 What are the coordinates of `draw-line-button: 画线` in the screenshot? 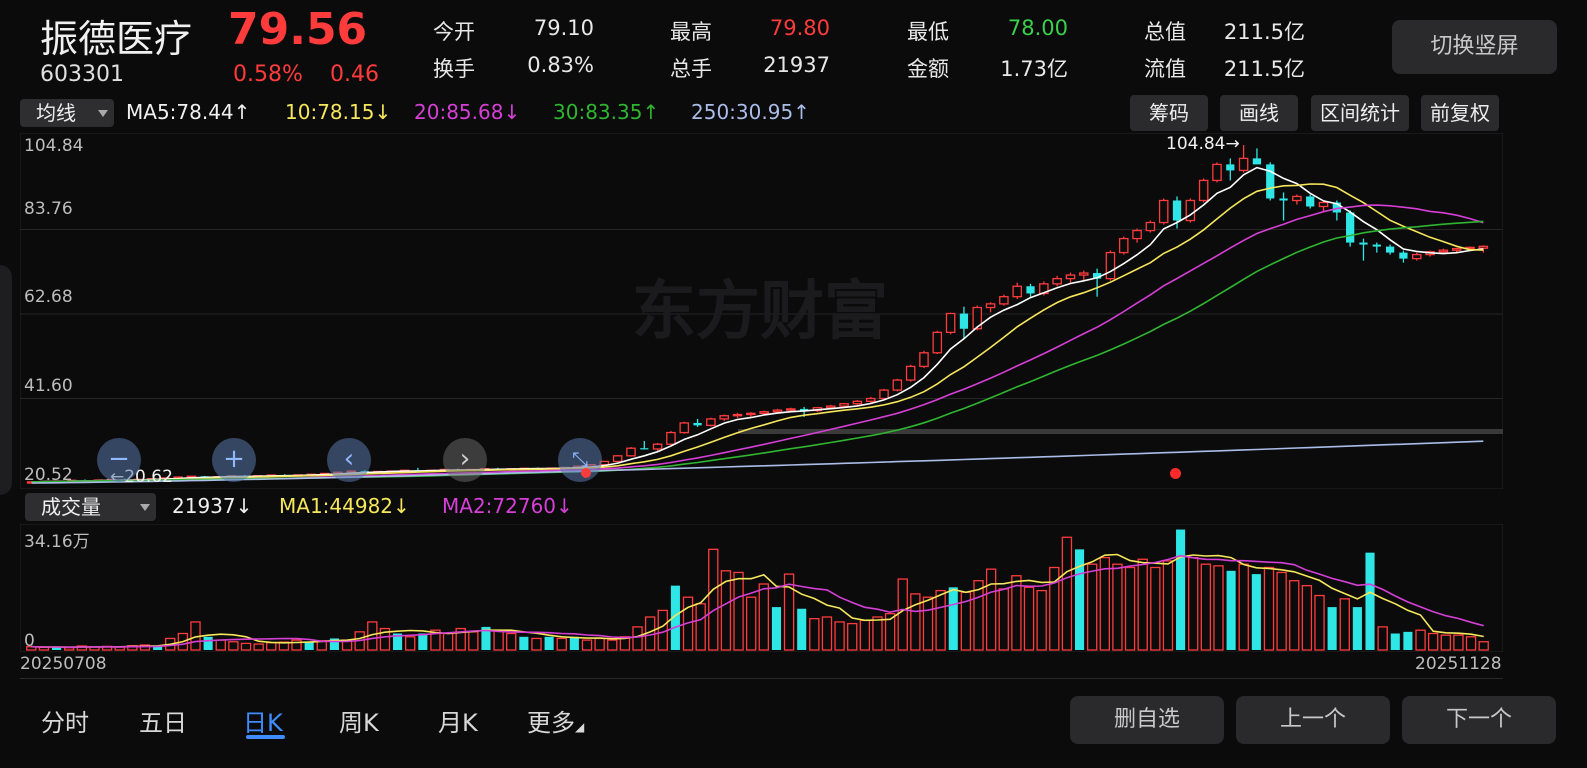 It's located at (1259, 113).